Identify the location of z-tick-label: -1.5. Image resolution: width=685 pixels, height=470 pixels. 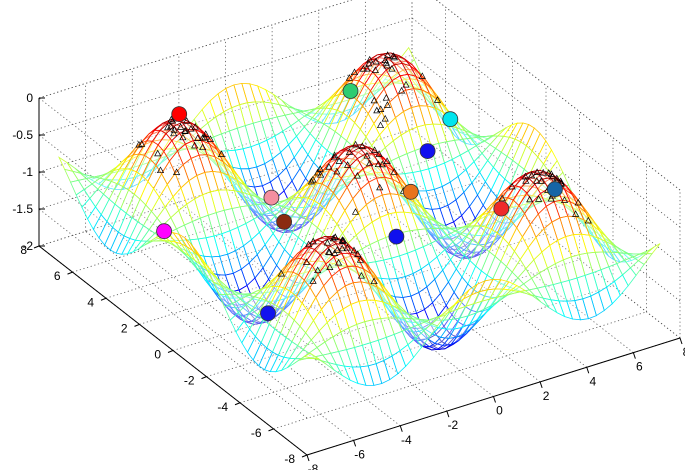
(22, 209).